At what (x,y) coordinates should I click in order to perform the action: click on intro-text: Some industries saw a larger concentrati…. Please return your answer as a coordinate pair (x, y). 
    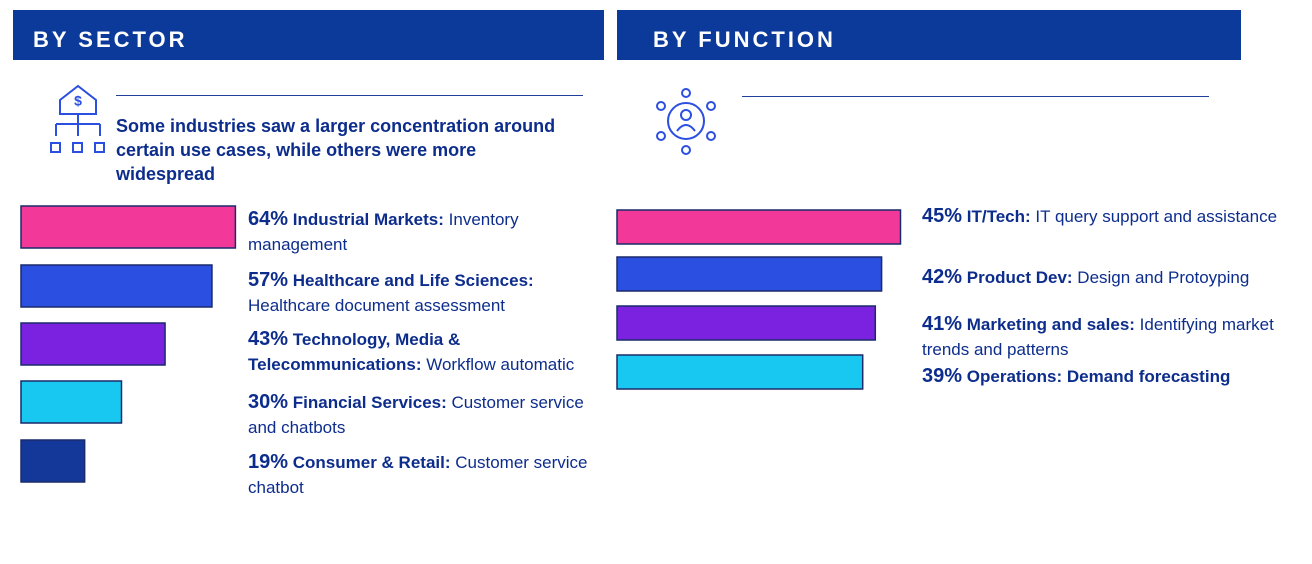
    Looking at the image, I should click on (336, 150).